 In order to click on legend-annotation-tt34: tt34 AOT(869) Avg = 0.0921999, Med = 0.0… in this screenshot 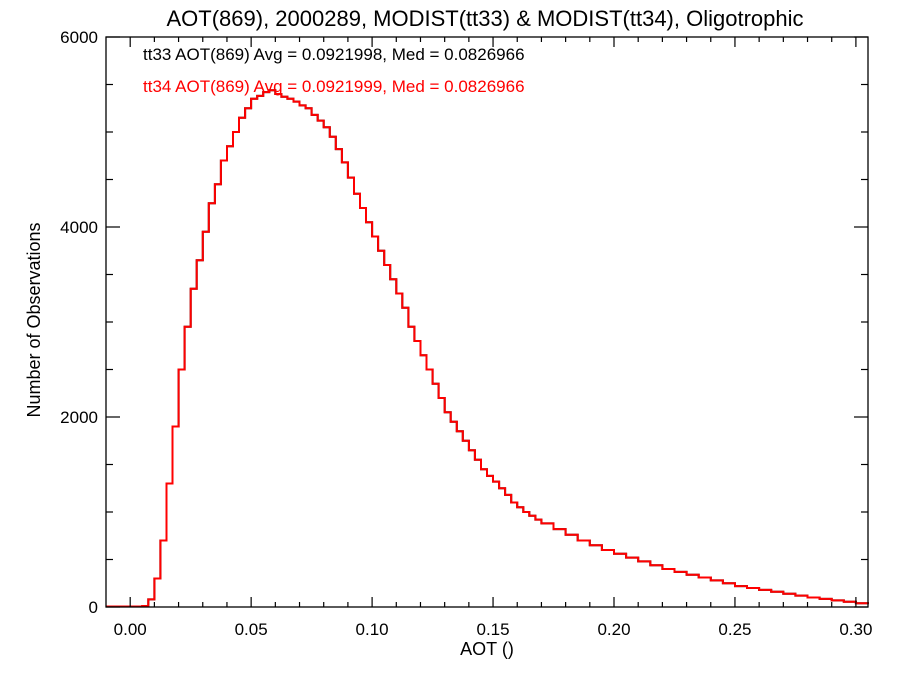, I will do `click(334, 86)`.